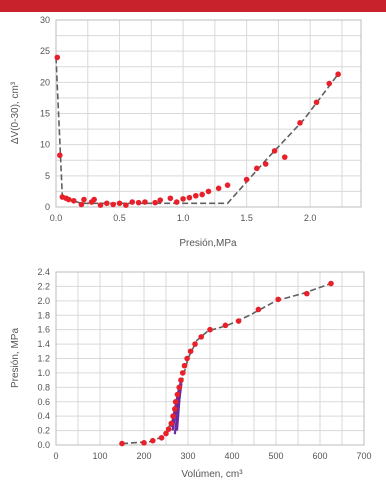 This screenshot has width=386, height=480. I want to click on c2-y-tick-label: 1.6, so click(43, 330).